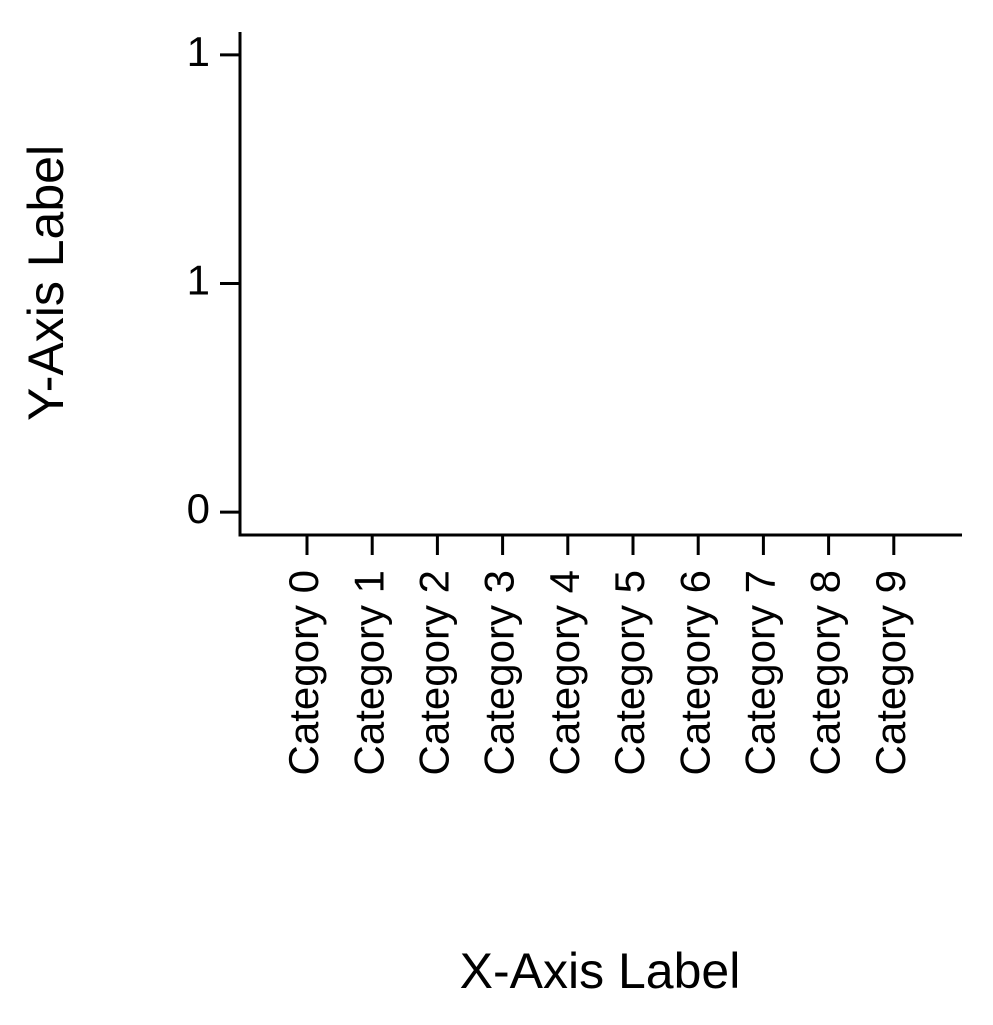 The width and height of the screenshot is (993, 1025). Describe the element at coordinates (433, 672) in the screenshot. I see `x-tick-label: Category 2` at that location.